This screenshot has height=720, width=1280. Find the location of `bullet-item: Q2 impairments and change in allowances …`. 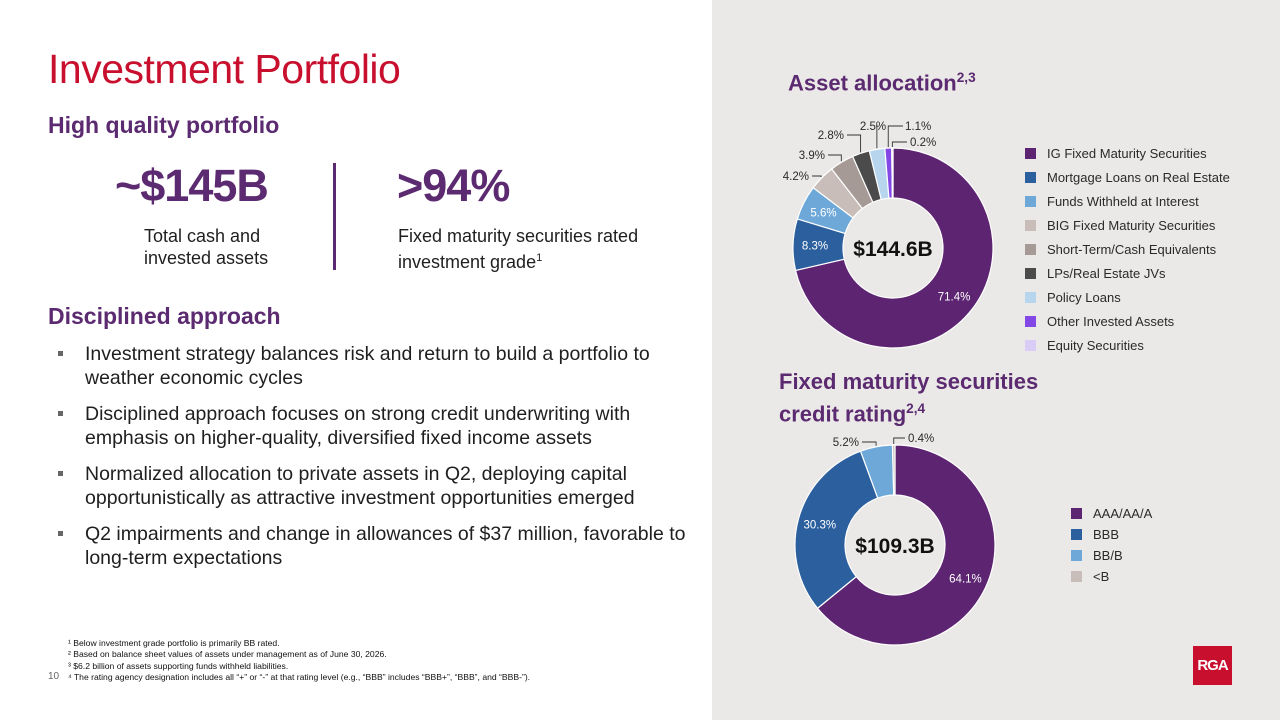

bullet-item: Q2 impairments and change in allowances … is located at coordinates (370, 546).